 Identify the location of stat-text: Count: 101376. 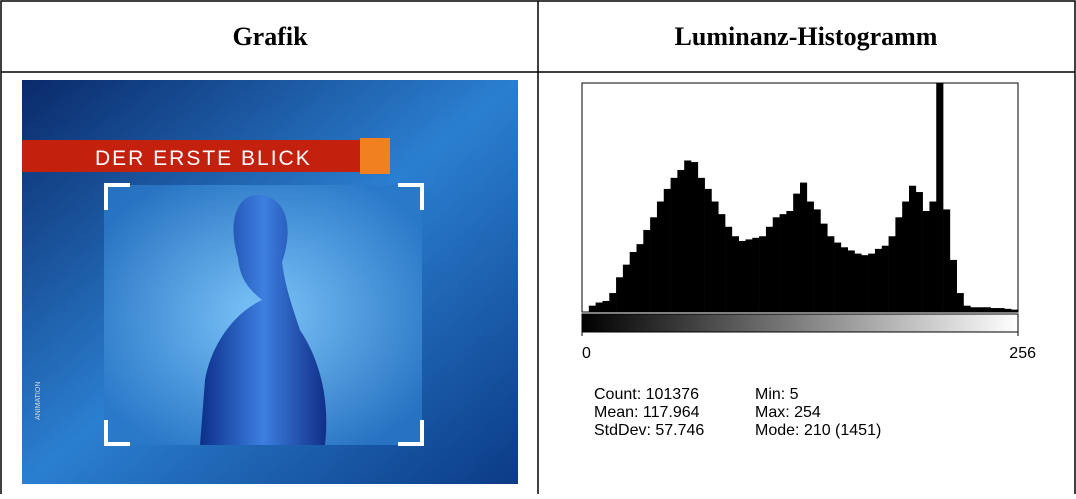
(646, 394).